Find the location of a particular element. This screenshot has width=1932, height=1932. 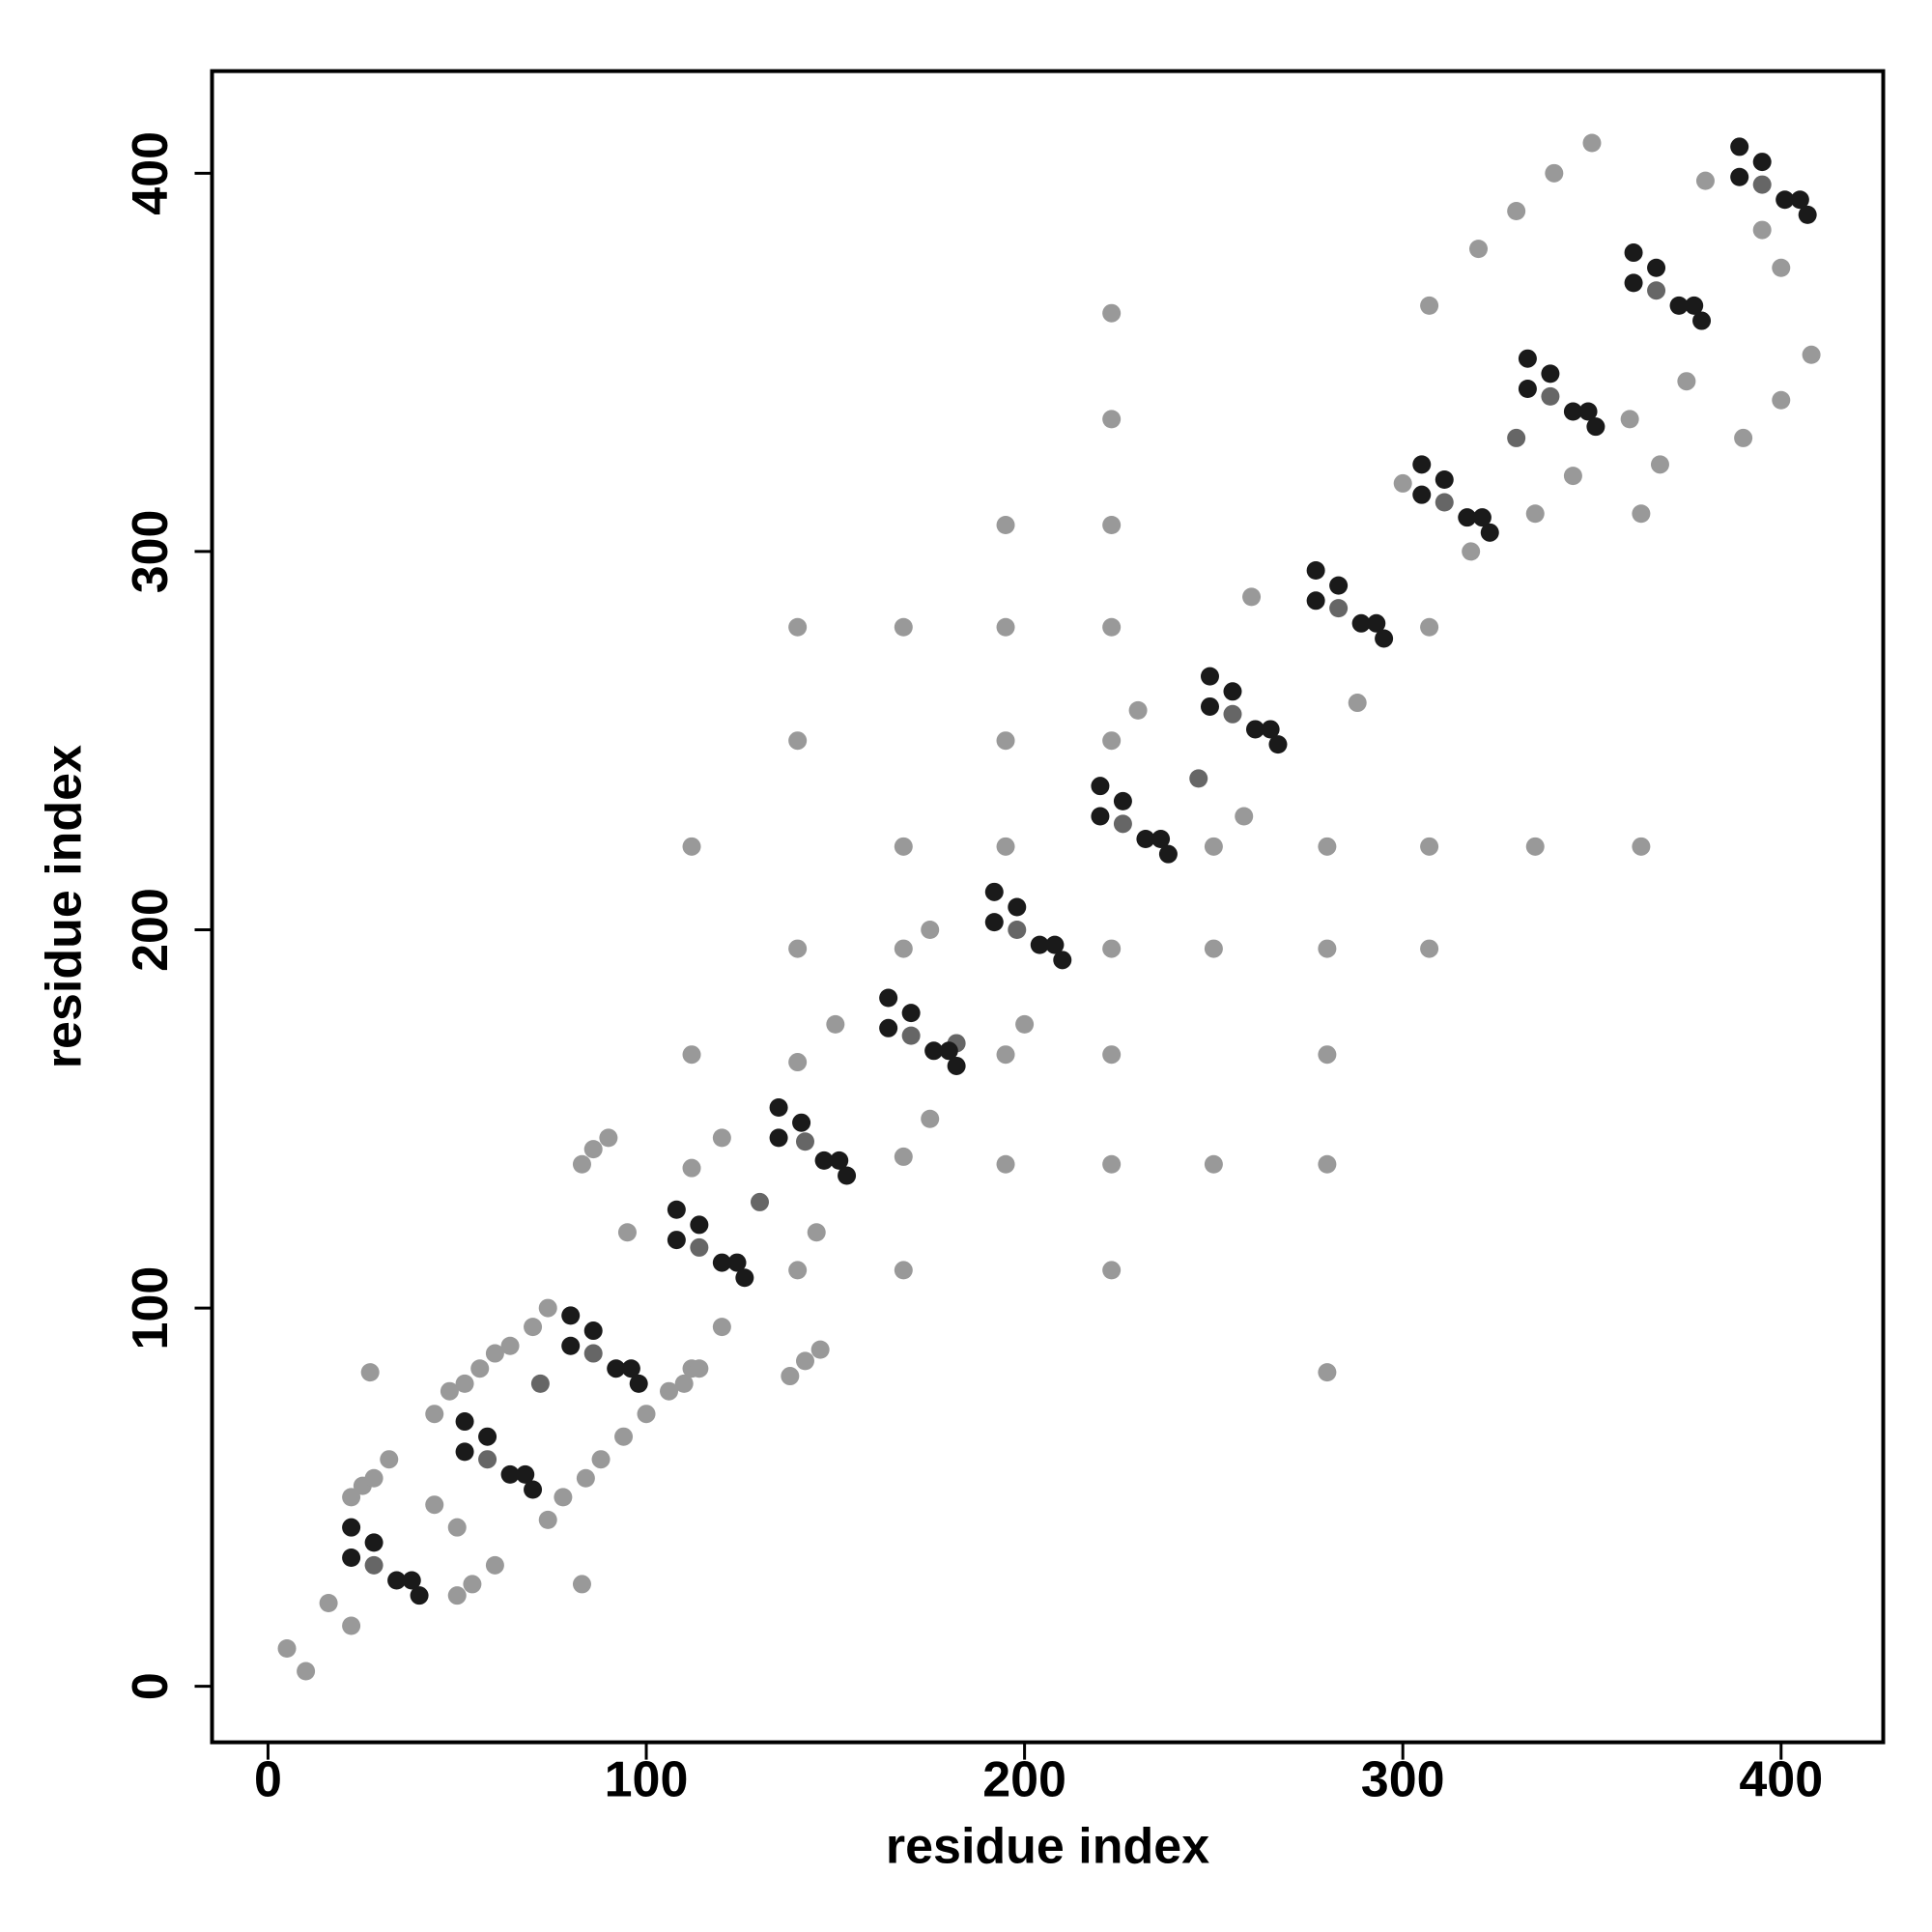

x-tick-label: 300 is located at coordinates (1403, 1779).